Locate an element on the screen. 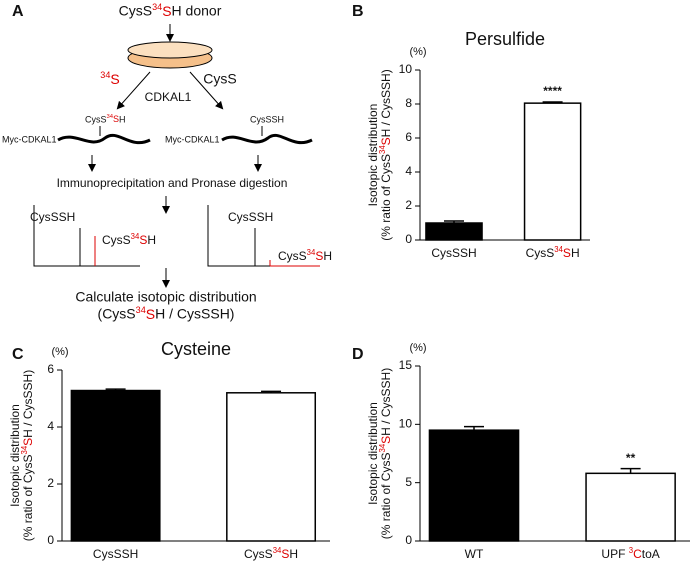 This screenshot has height=563, width=692. significance: **** is located at coordinates (552, 91).